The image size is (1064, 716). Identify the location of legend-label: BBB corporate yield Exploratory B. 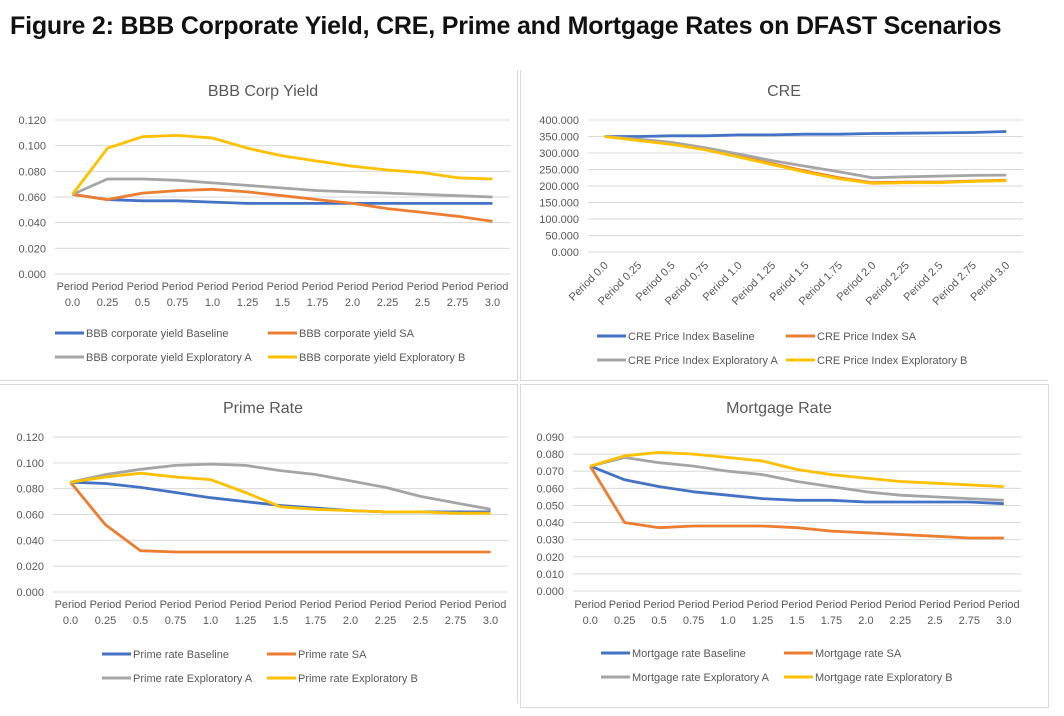
(382, 358).